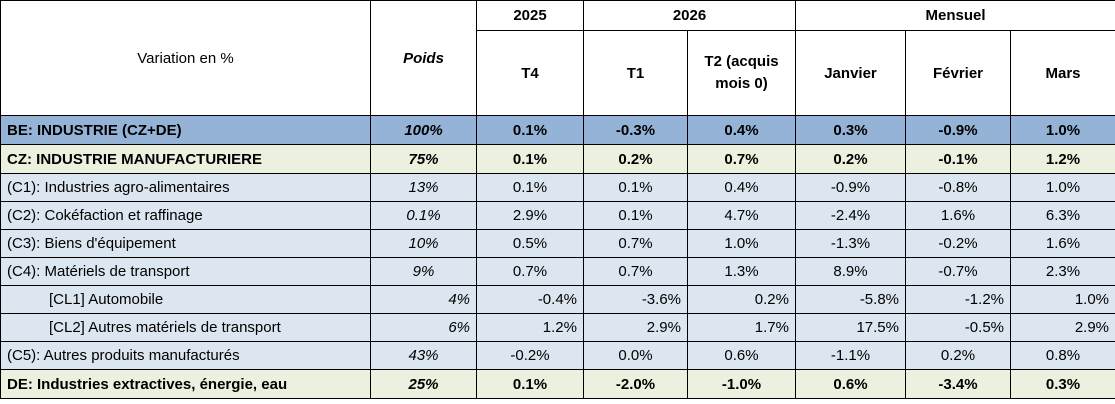 Image resolution: width=1115 pixels, height=404 pixels. I want to click on row-mars: 0.3%, so click(1062, 384).